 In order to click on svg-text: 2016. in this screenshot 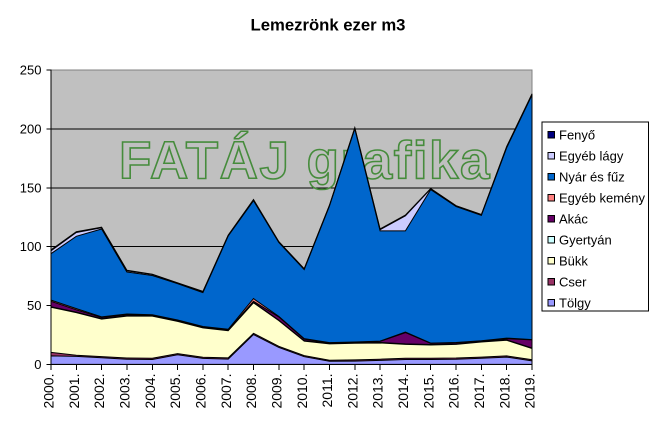, I will do `click(454, 391)`.